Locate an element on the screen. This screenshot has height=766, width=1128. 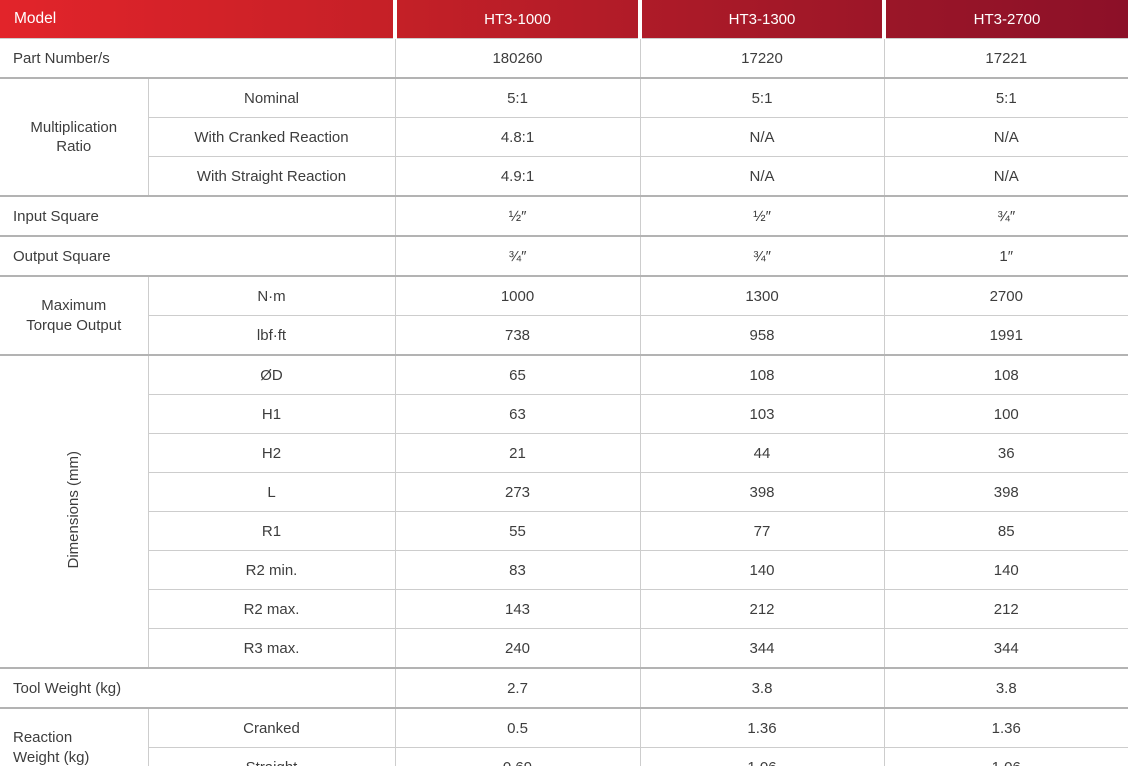
table-row: R2 min. 83 140 140 is located at coordinates (564, 570).